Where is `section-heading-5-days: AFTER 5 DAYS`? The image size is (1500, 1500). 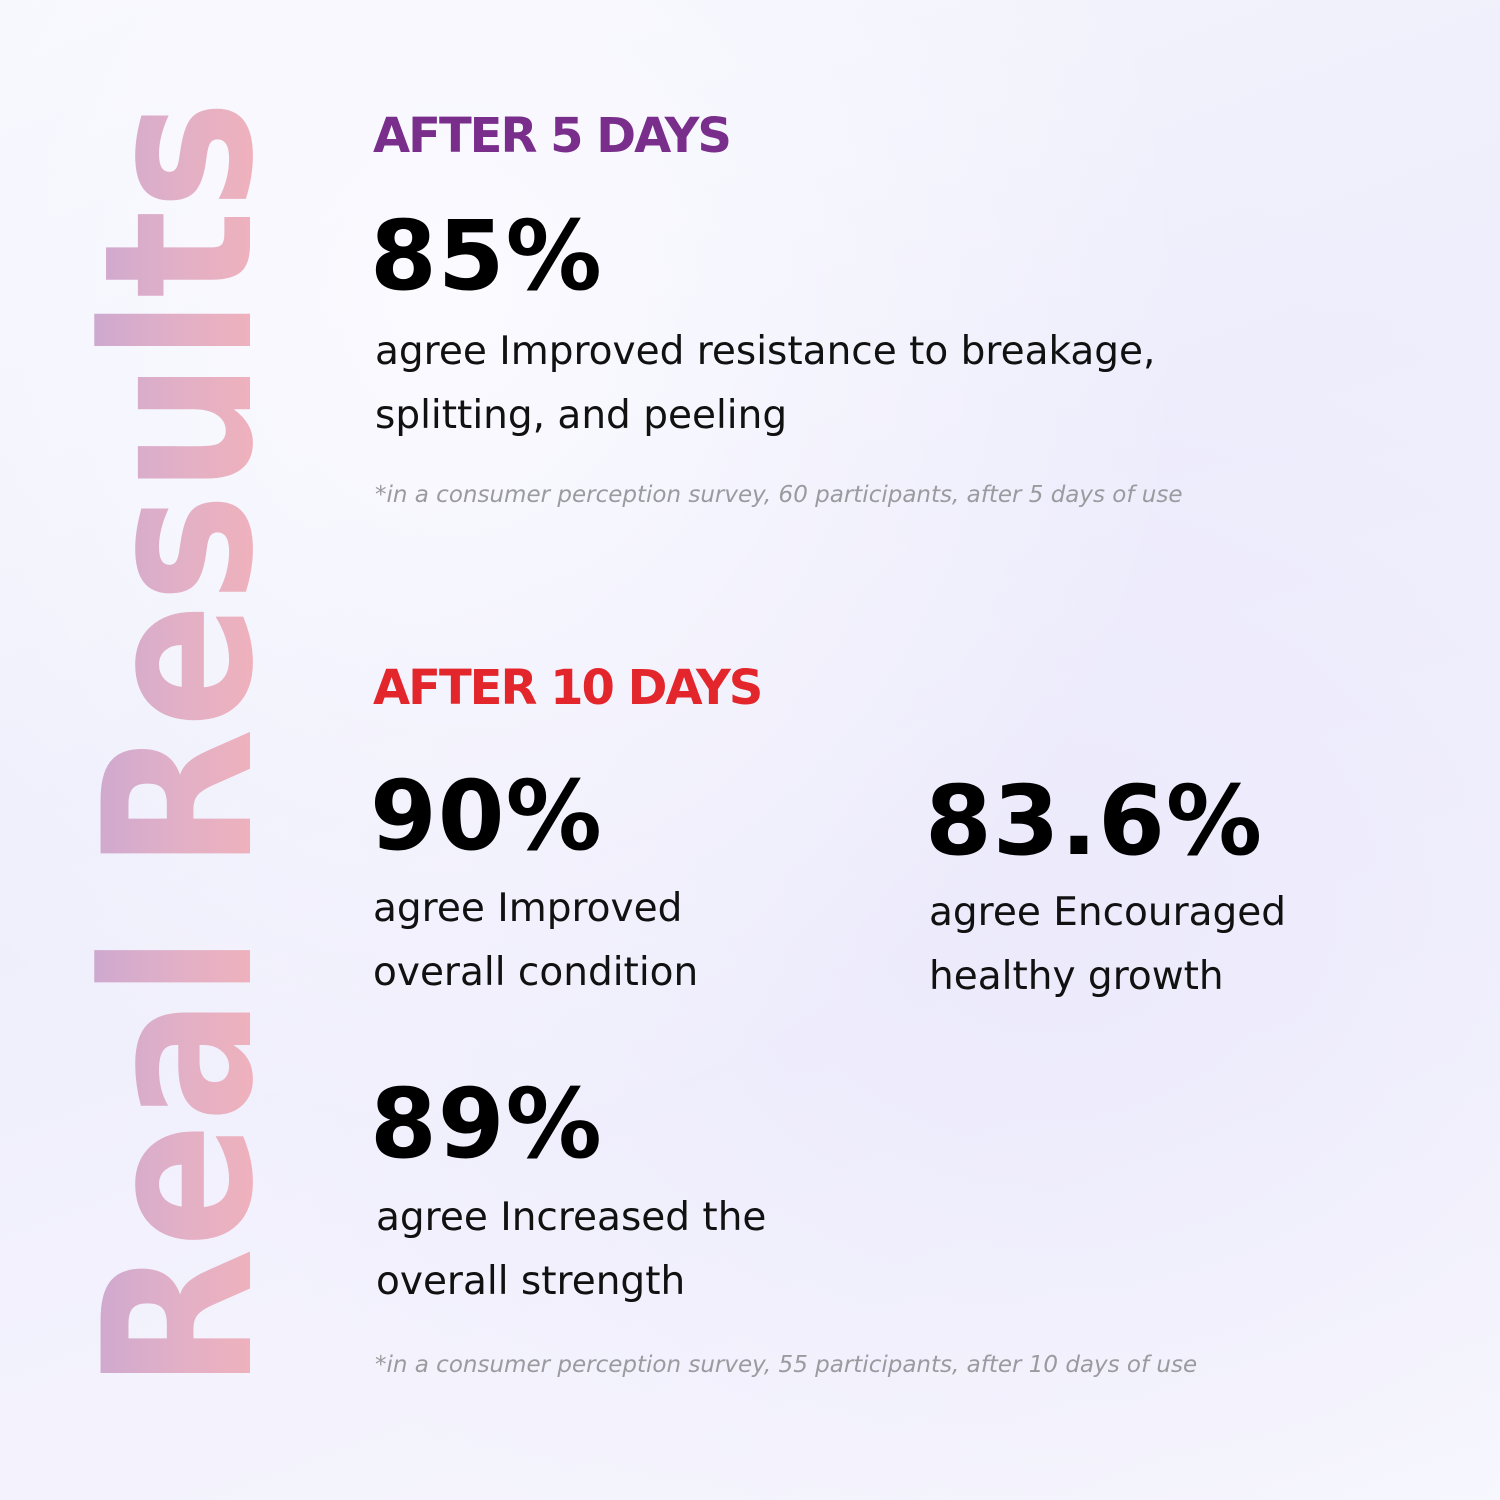 section-heading-5-days: AFTER 5 DAYS is located at coordinates (552, 136).